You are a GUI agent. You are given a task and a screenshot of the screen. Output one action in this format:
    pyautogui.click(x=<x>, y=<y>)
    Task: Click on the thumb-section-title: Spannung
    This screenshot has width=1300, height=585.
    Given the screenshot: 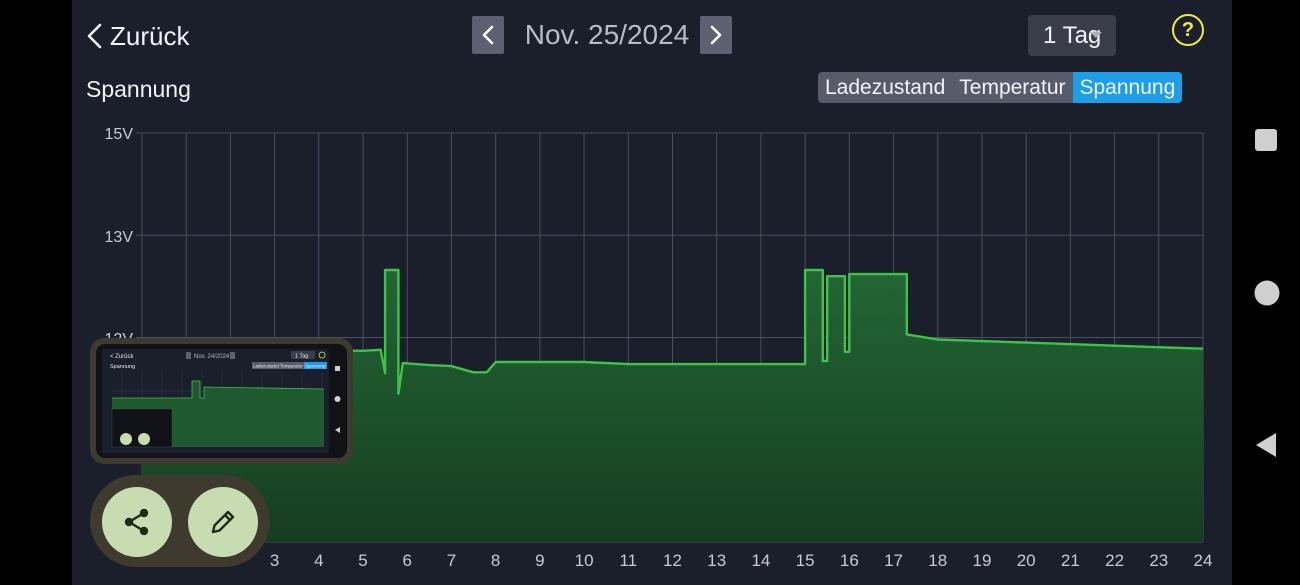 What is the action you would take?
    pyautogui.click(x=122, y=367)
    